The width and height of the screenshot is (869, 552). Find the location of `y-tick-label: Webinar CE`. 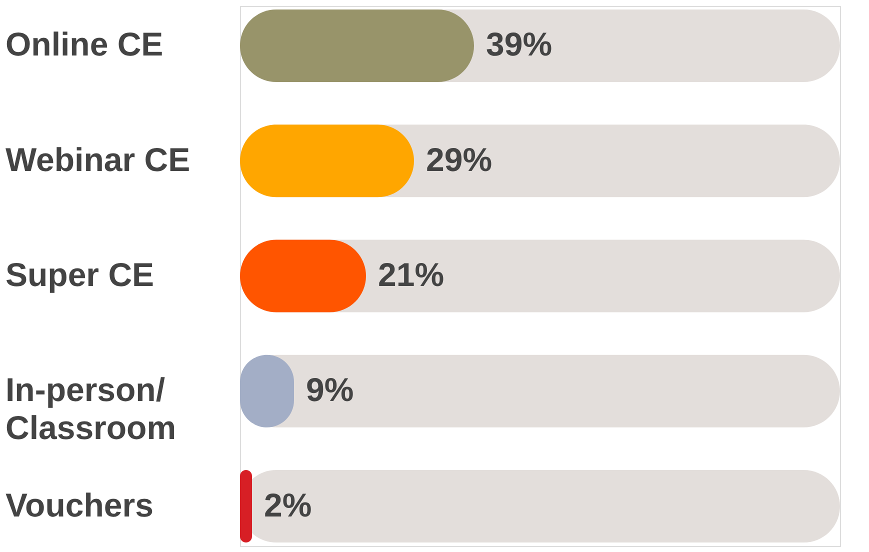

y-tick-label: Webinar CE is located at coordinates (98, 159).